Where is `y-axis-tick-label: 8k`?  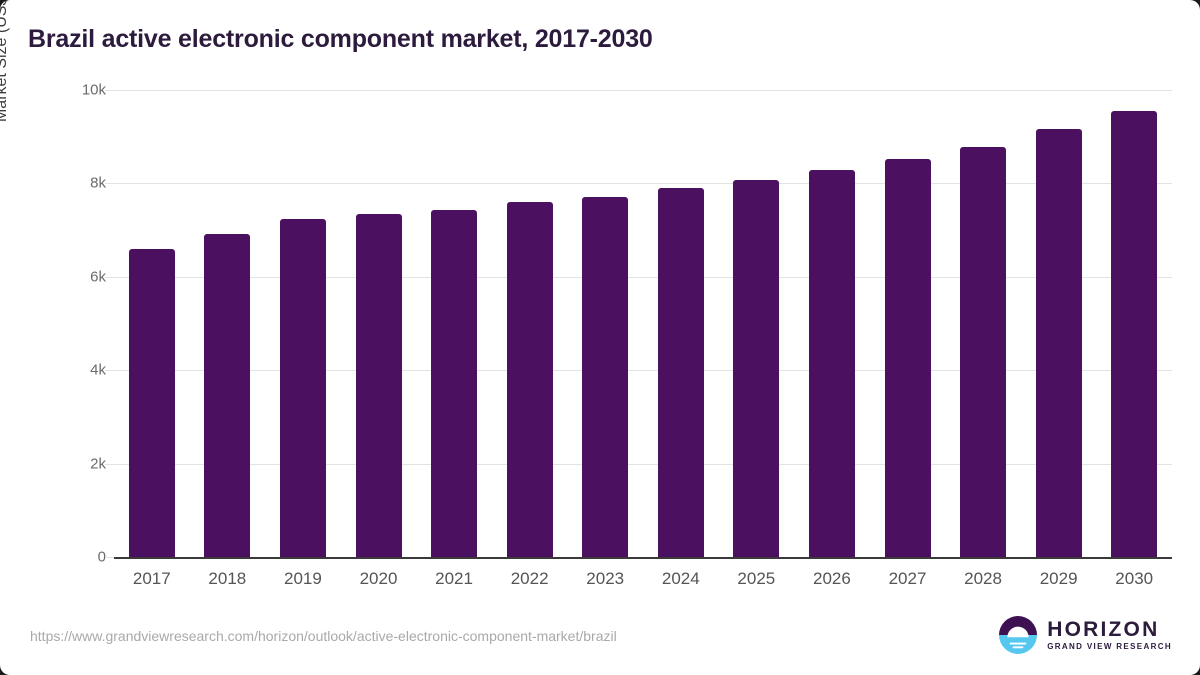 y-axis-tick-label: 8k is located at coordinates (98, 183).